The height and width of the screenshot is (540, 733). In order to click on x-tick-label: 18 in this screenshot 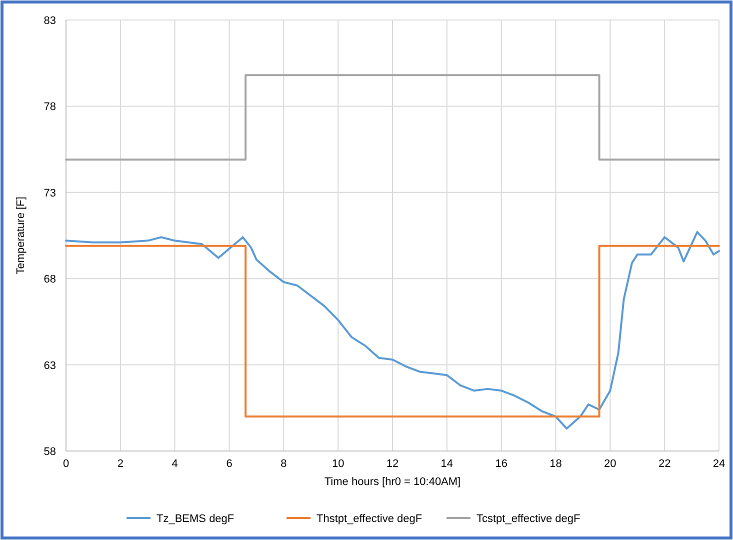, I will do `click(556, 464)`.